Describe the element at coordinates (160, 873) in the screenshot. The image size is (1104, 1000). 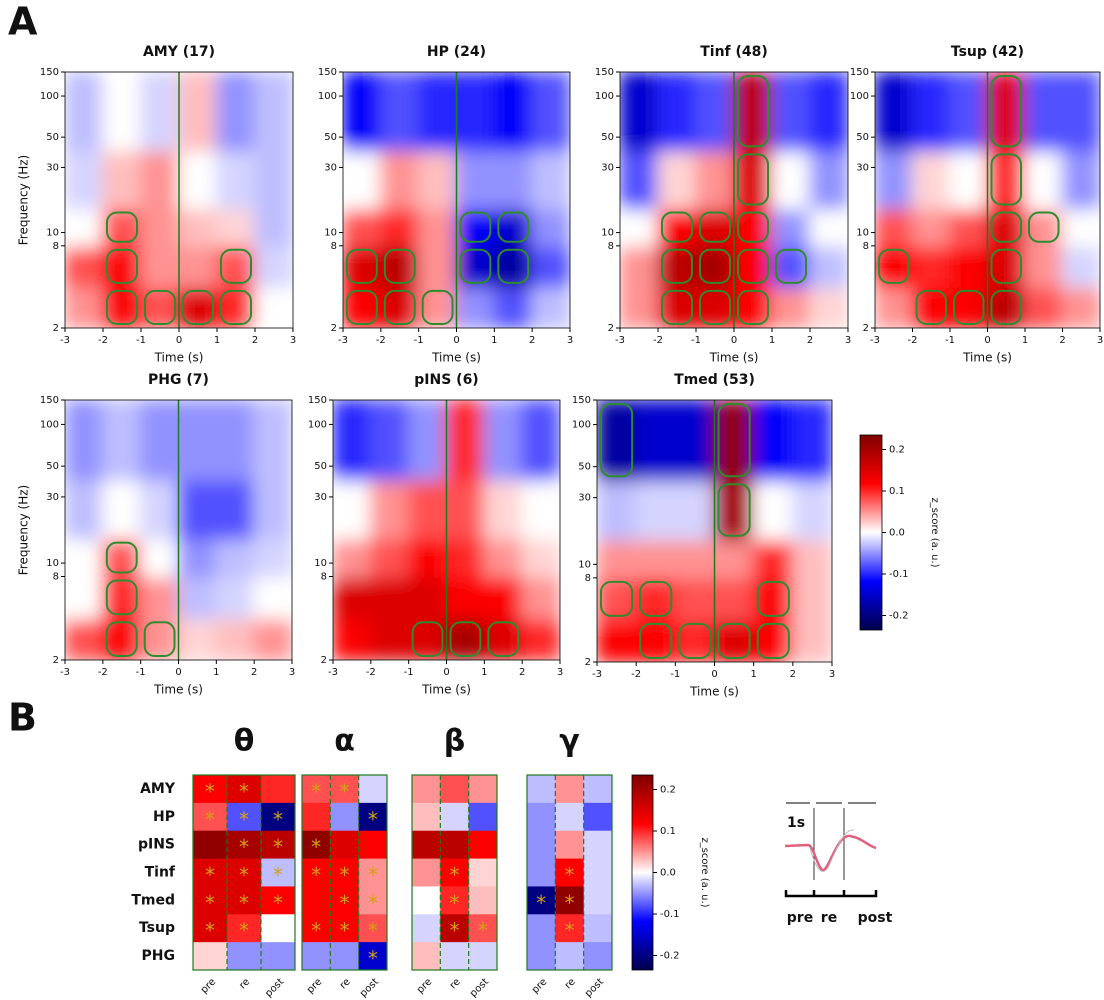
I see `row-label: Tinf` at that location.